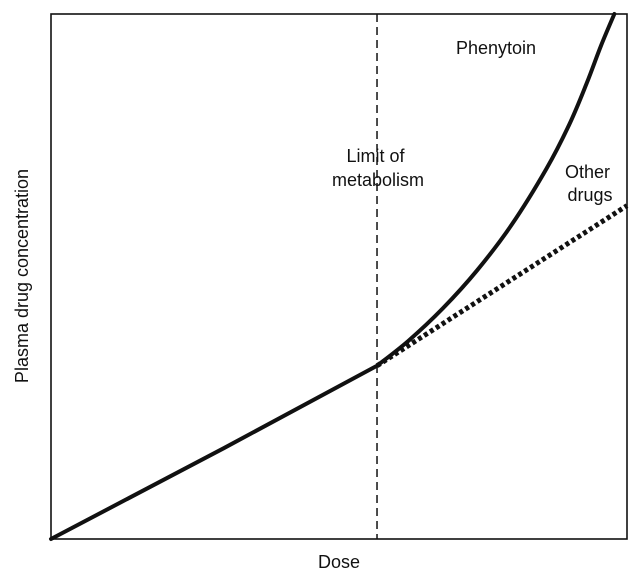 Image resolution: width=629 pixels, height=577 pixels. I want to click on limit-of-metabolism-label: Limit of metabolism, so click(378, 168).